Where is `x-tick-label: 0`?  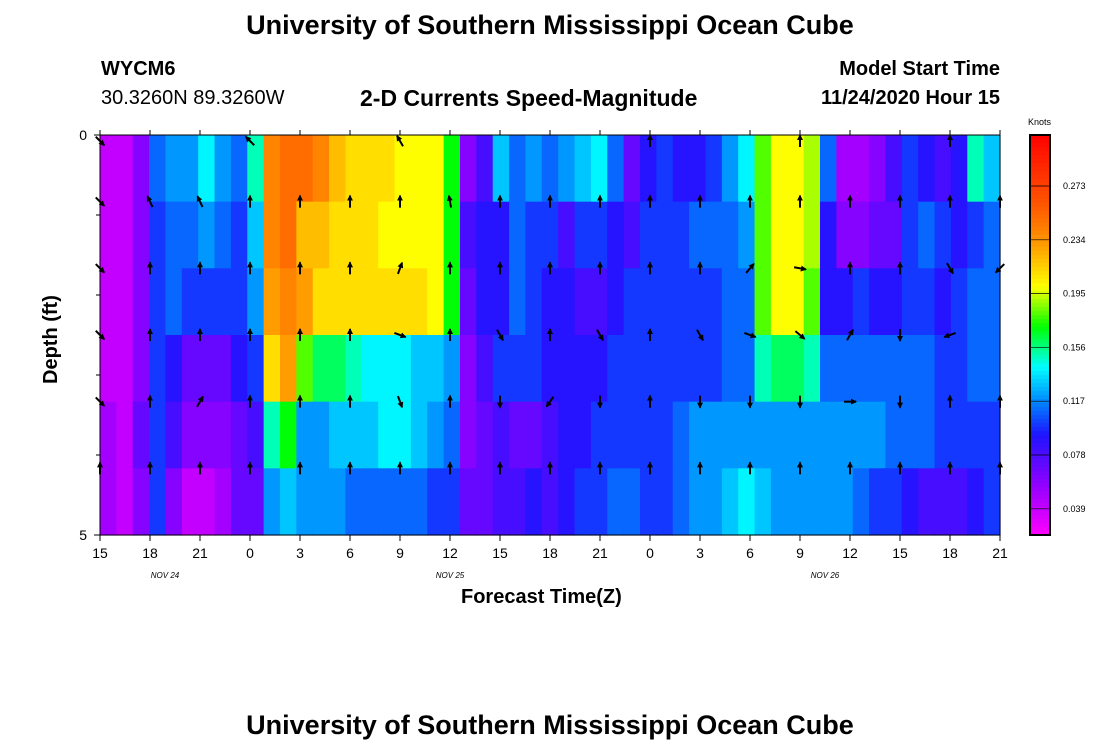 x-tick-label: 0 is located at coordinates (650, 553).